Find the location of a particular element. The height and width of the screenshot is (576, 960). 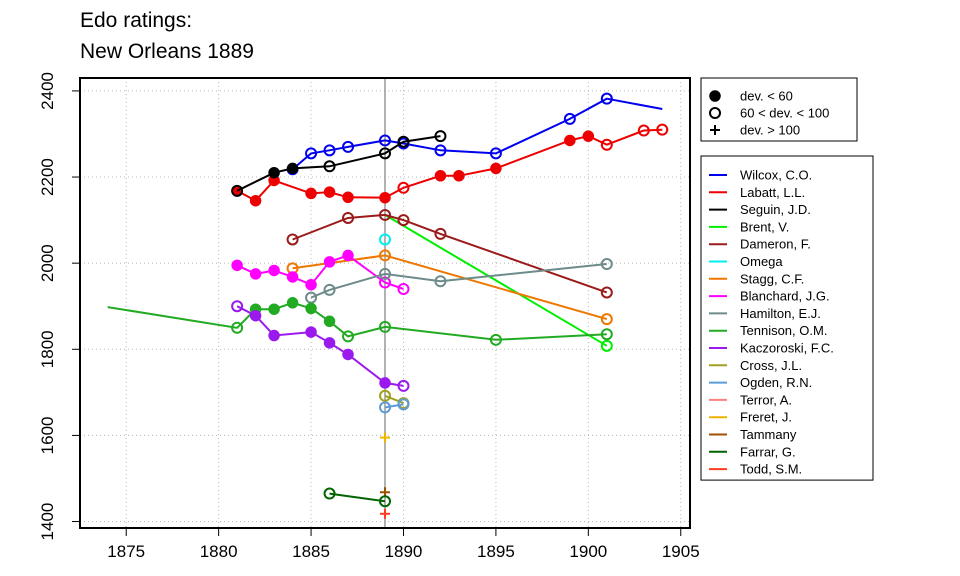

series-dameron-f is located at coordinates (449, 253).